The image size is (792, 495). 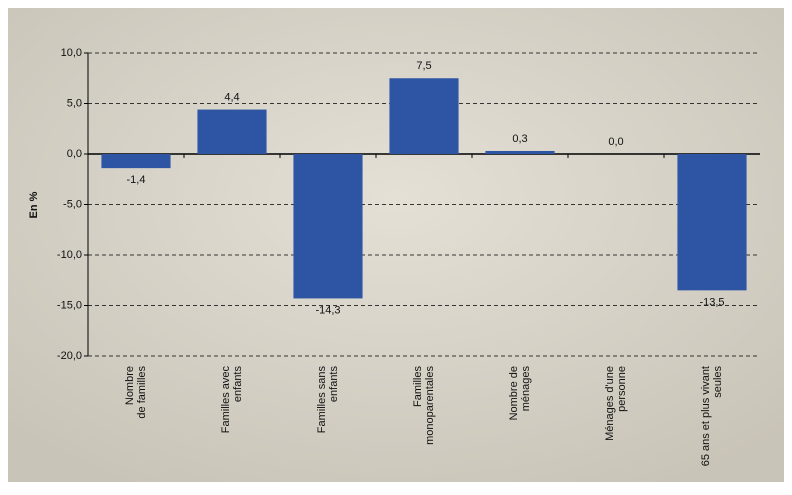 I want to click on x-tick-label: Familles, so click(x=418, y=386).